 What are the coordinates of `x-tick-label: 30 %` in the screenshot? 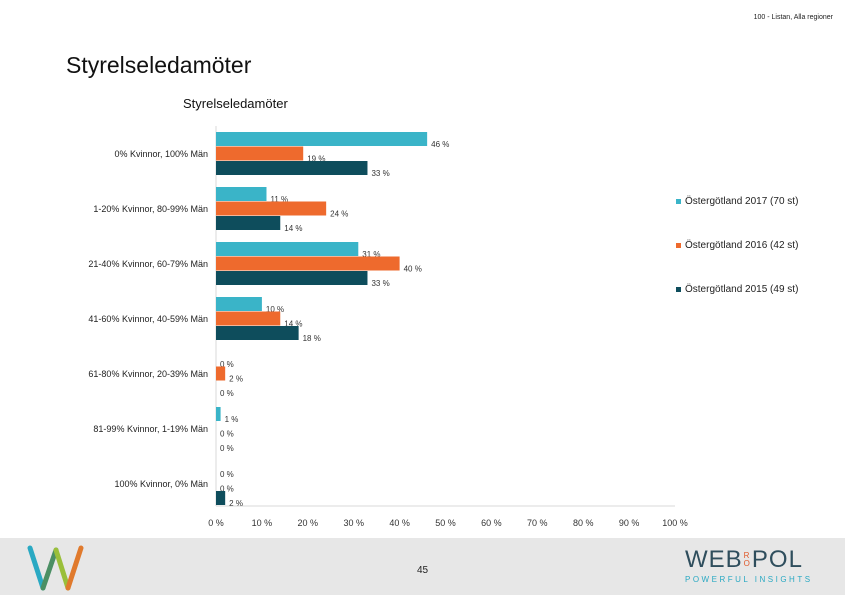 It's located at (353, 523).